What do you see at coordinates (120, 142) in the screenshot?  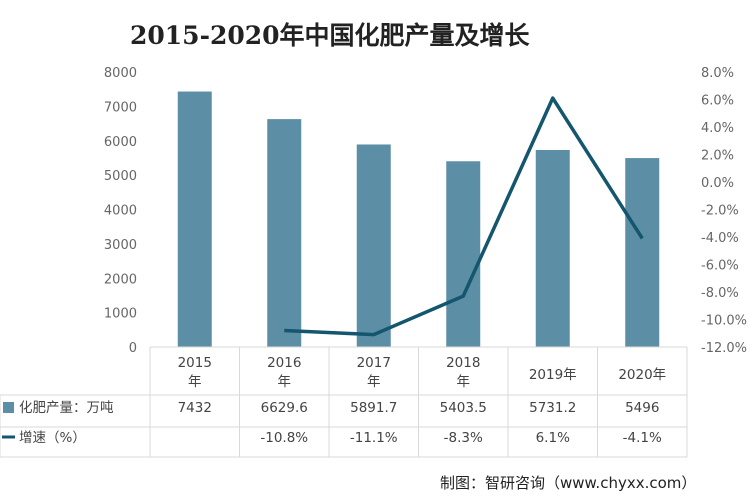 I see `left-axis-tick: 6000` at bounding box center [120, 142].